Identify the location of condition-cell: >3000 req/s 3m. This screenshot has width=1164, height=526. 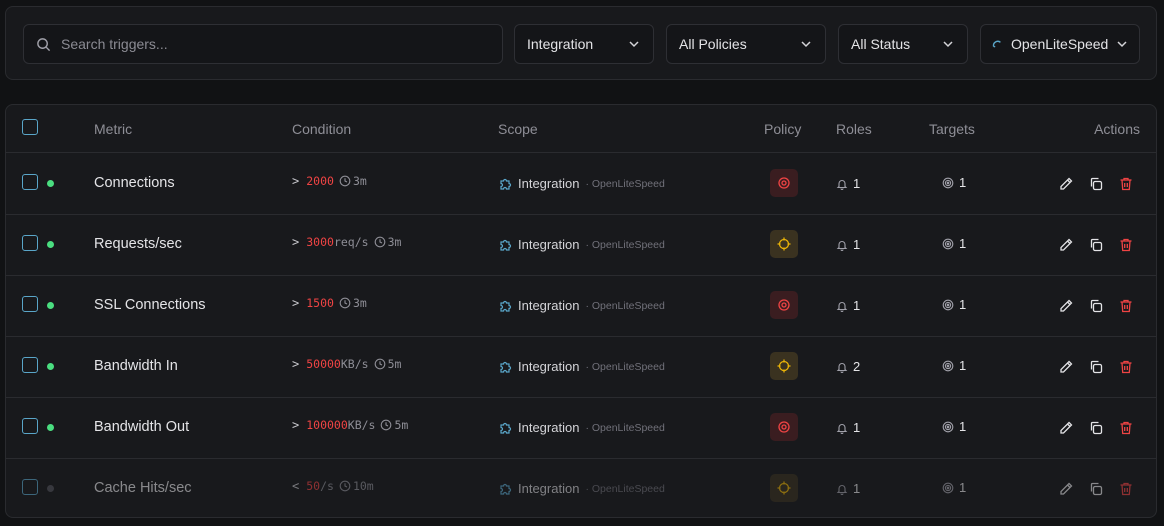
(346, 242).